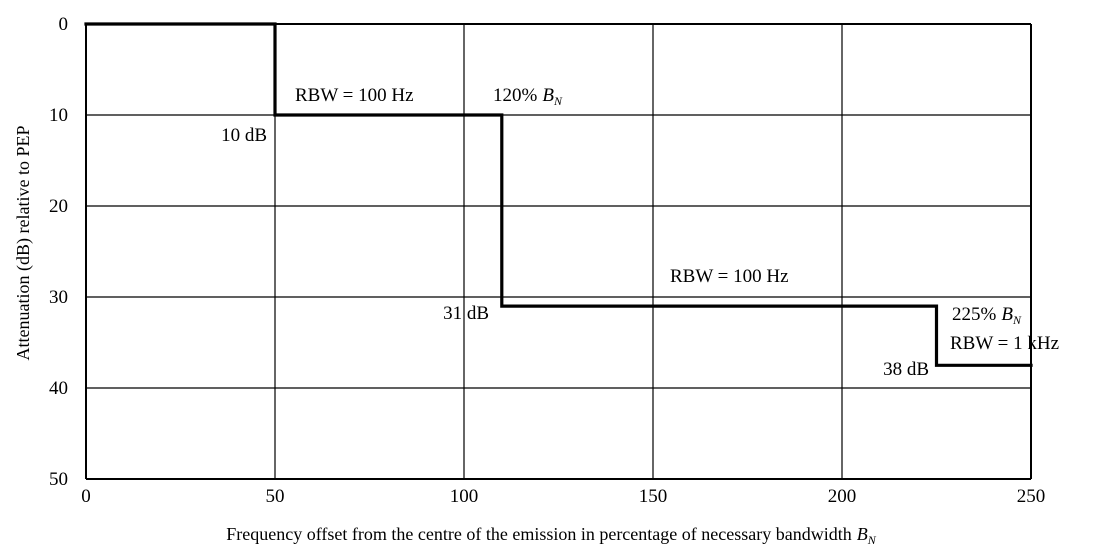  I want to click on x-tick-label: 0, so click(86, 496).